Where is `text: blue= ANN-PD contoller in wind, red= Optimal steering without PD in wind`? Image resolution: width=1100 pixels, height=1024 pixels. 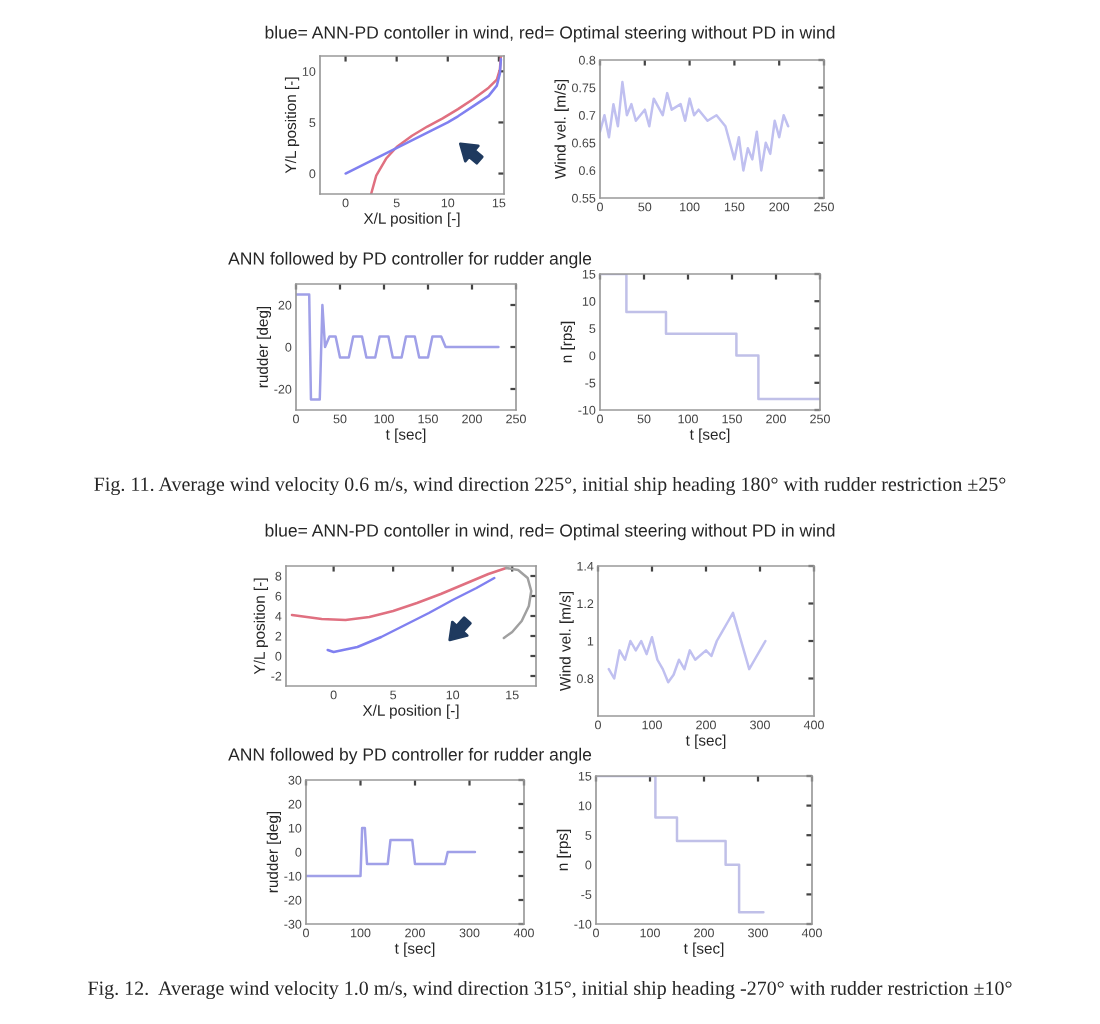 text: blue= ANN-PD contoller in wind, red= Optimal steering without PD in wind is located at coordinates (550, 34).